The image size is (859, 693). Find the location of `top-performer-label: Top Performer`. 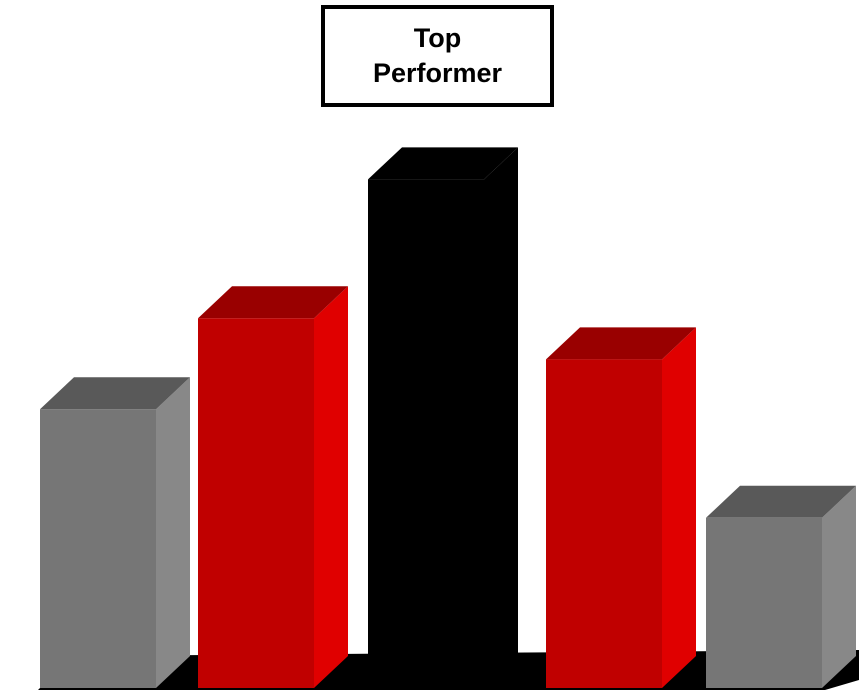

top-performer-label: Top Performer is located at coordinates (437, 56).